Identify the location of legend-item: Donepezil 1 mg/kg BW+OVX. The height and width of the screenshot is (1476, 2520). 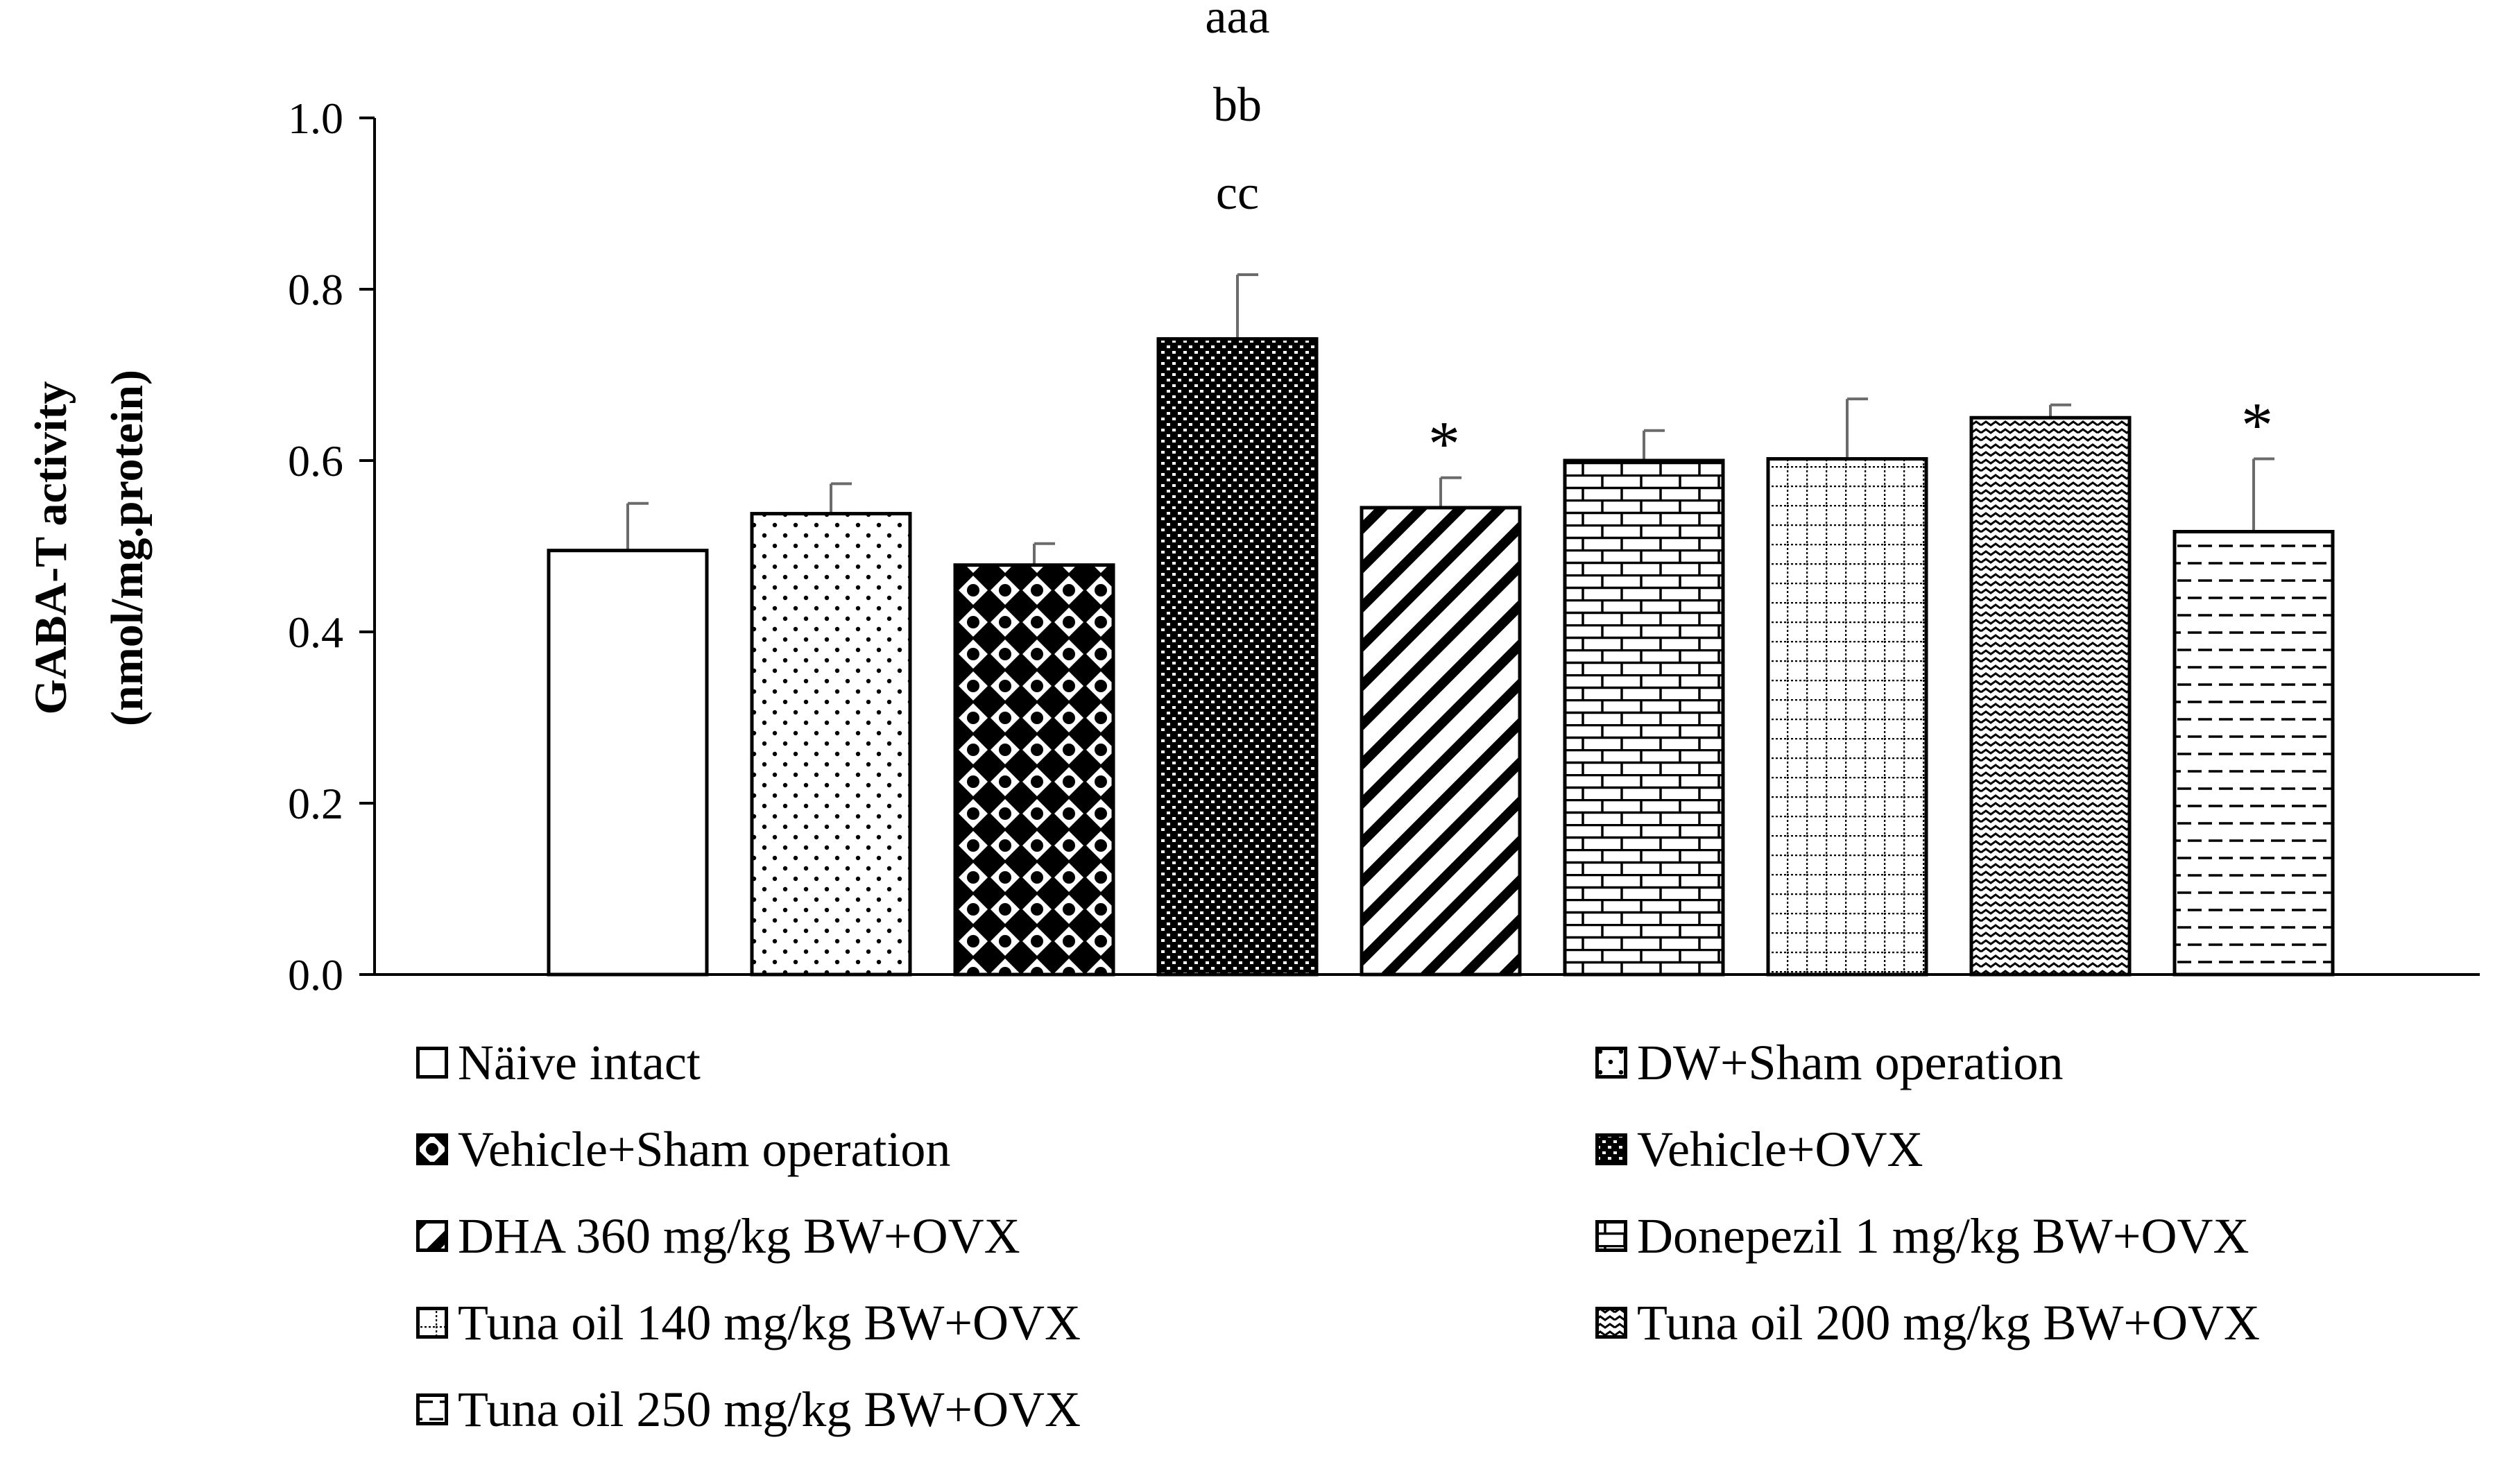
(1922, 1236).